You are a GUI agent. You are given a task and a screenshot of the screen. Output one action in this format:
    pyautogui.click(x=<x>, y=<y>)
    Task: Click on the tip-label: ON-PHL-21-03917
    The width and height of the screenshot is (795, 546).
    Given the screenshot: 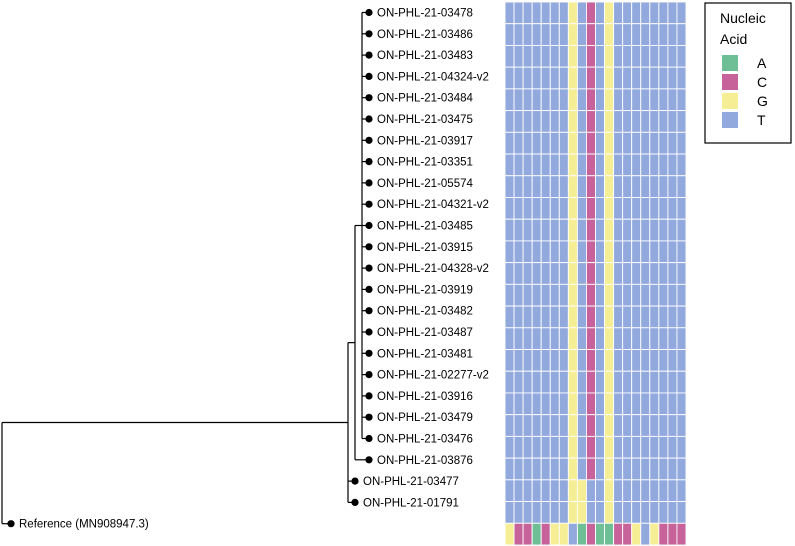 What is the action you would take?
    pyautogui.click(x=425, y=141)
    